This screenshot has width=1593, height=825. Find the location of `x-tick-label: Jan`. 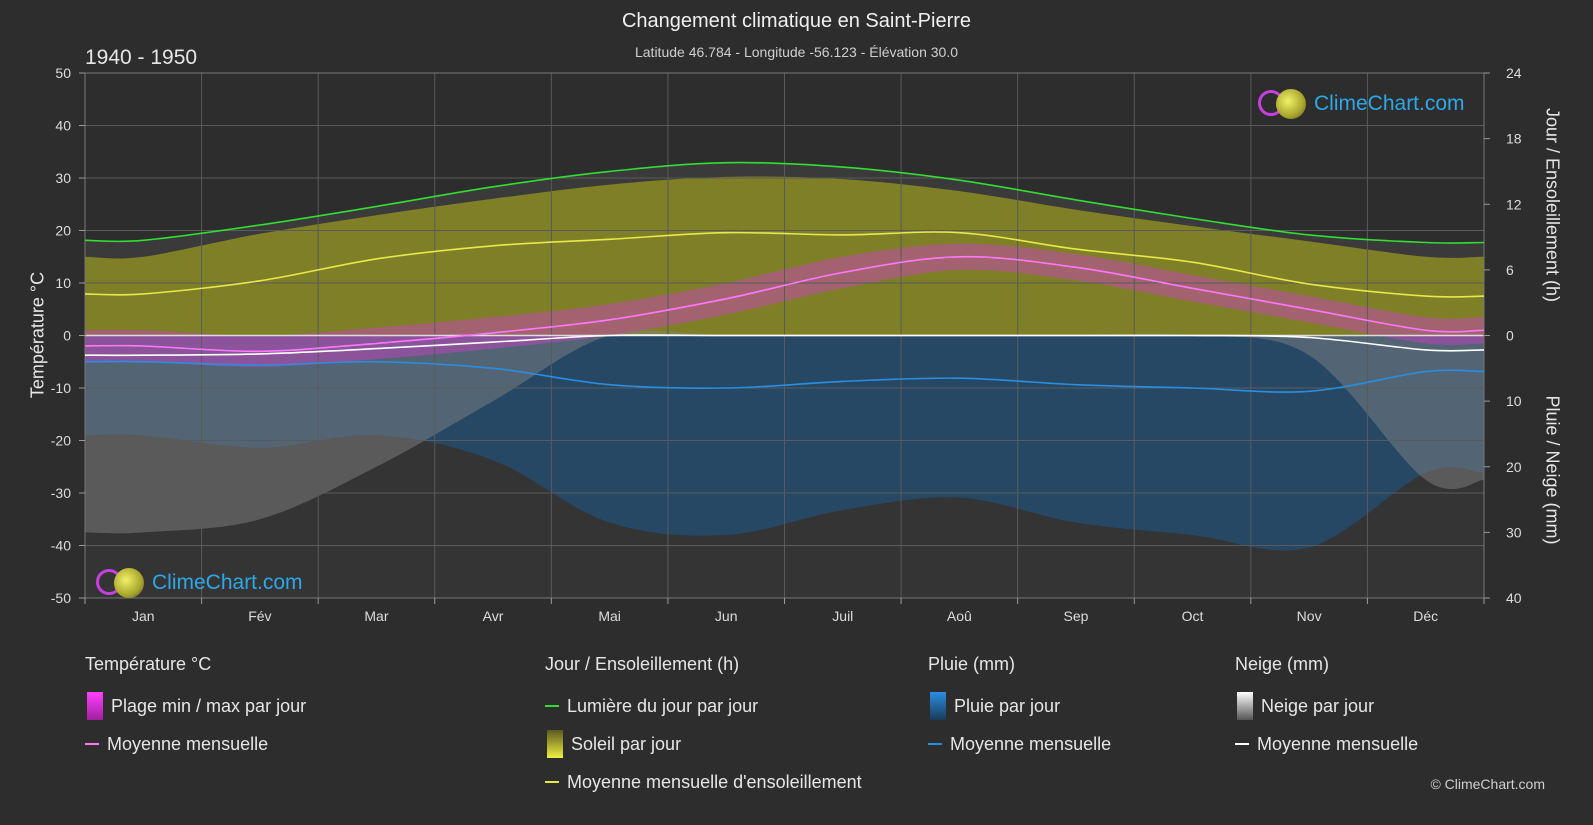

x-tick-label: Jan is located at coordinates (143, 616).